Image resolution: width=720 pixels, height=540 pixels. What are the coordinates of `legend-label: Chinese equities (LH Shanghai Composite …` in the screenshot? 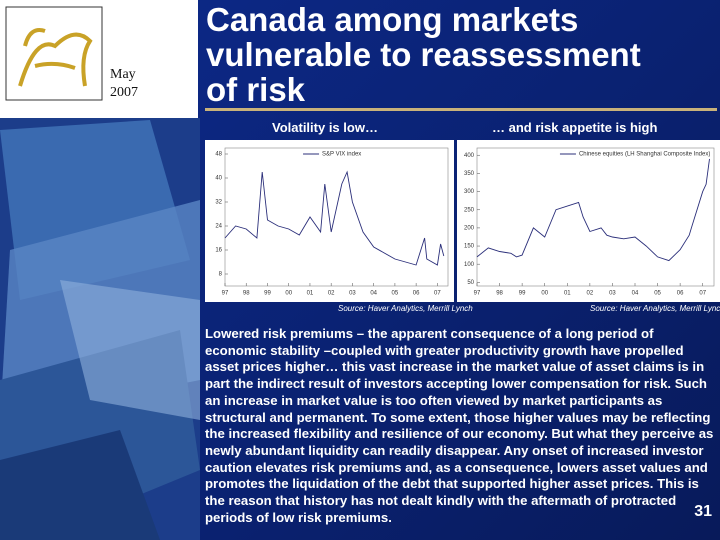 It's located at (644, 155).